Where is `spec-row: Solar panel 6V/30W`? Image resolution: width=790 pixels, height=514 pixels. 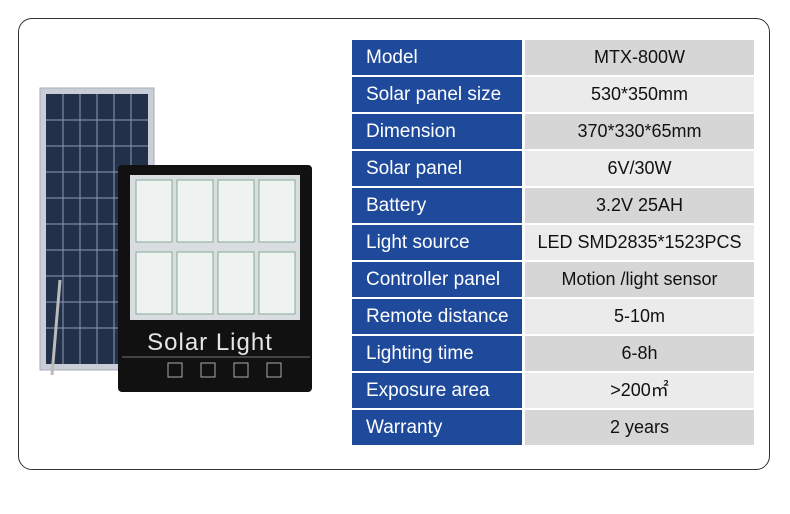 spec-row: Solar panel 6V/30W is located at coordinates (553, 168).